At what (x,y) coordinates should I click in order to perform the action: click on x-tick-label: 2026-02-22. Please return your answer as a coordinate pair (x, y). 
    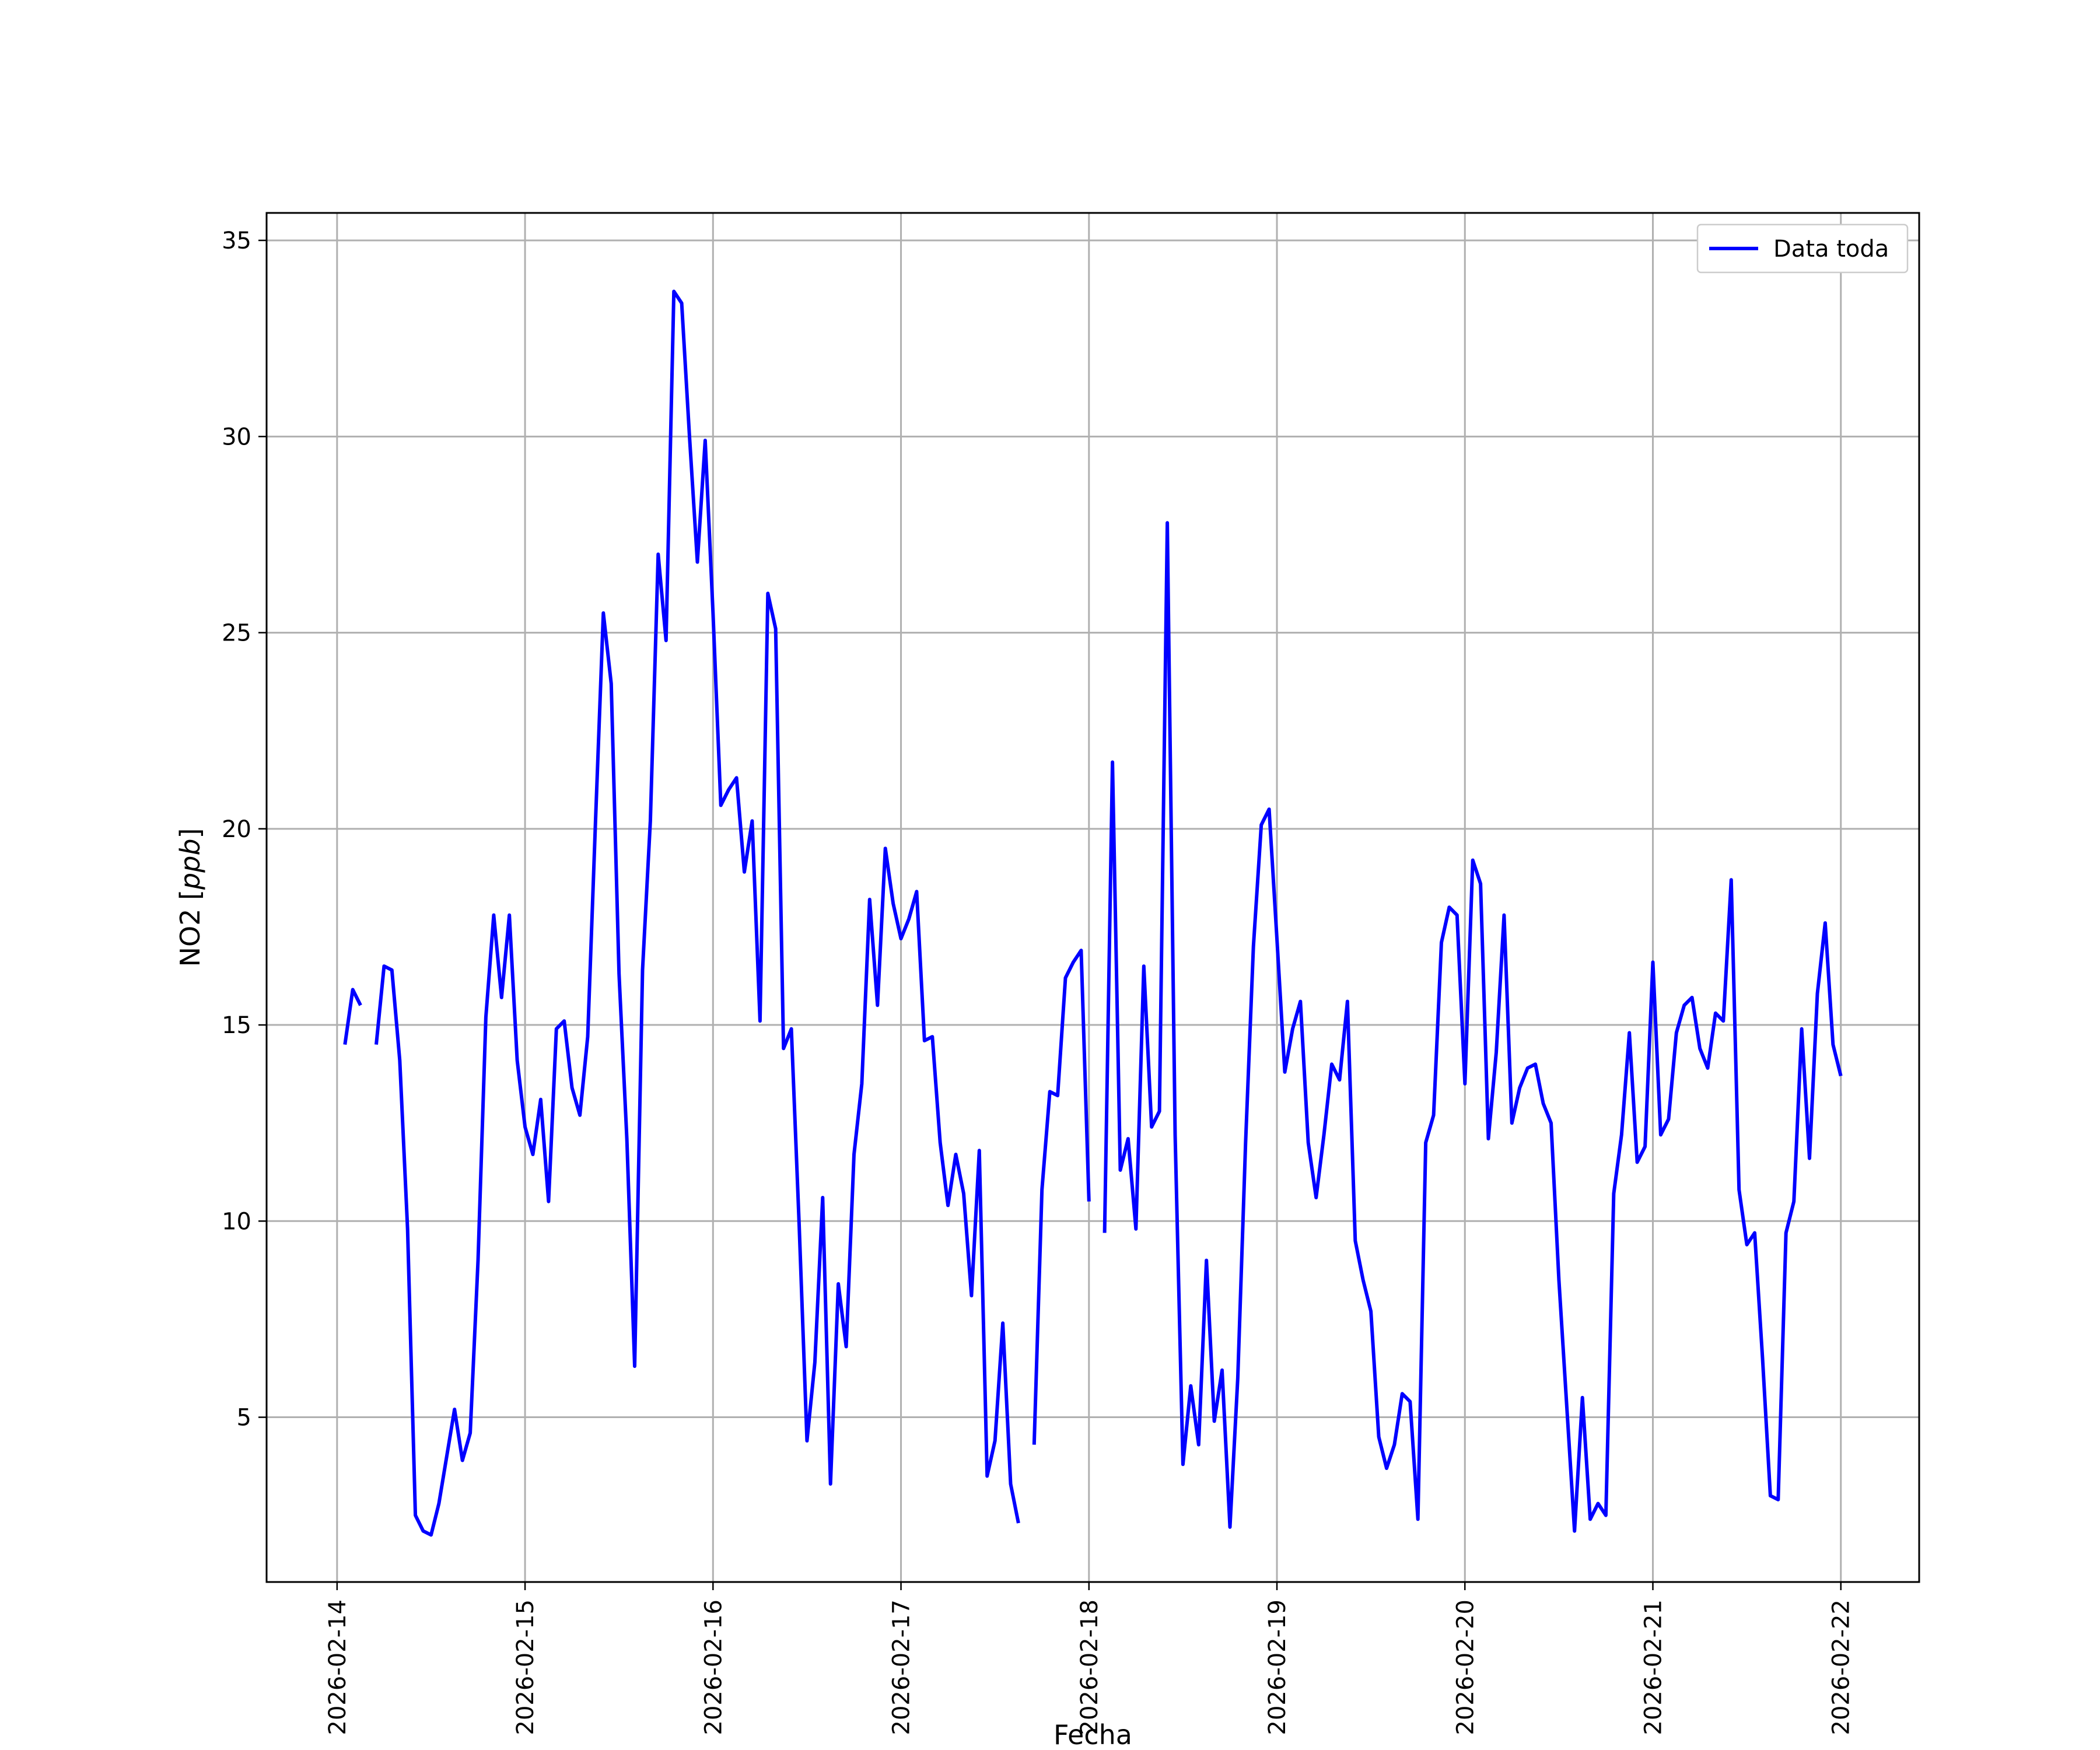
    Looking at the image, I should click on (1841, 1667).